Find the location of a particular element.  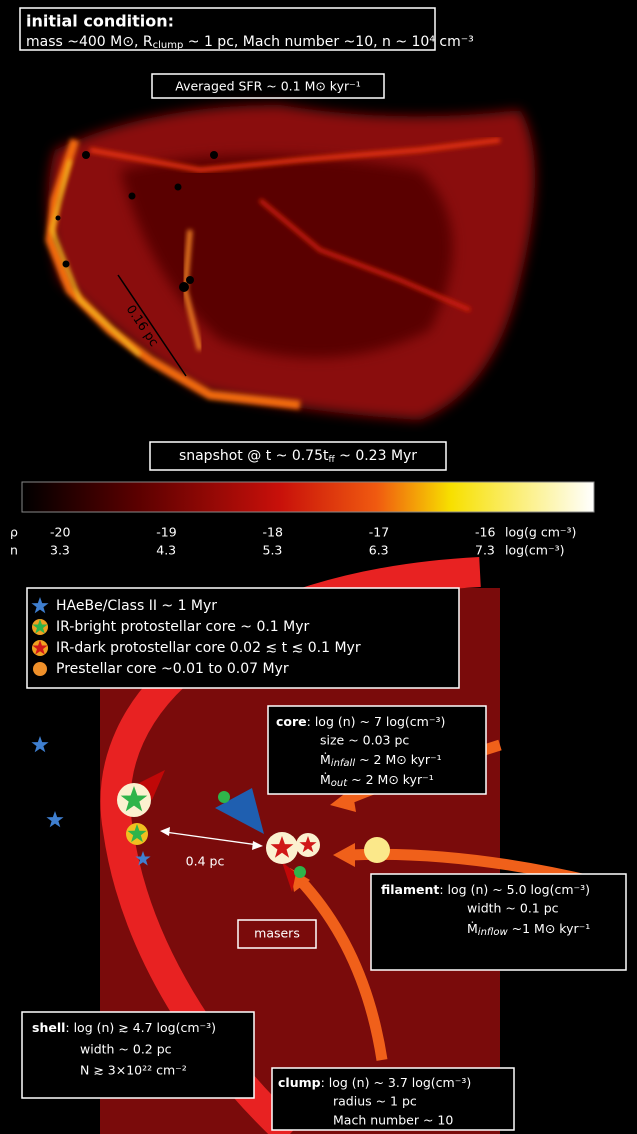

clump-box is located at coordinates (393, 1099).